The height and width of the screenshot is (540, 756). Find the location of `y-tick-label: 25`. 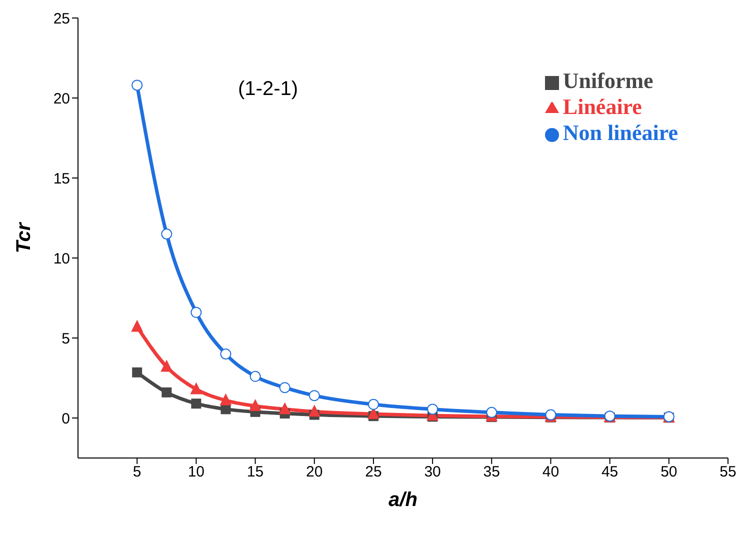

y-tick-label: 25 is located at coordinates (61, 19).